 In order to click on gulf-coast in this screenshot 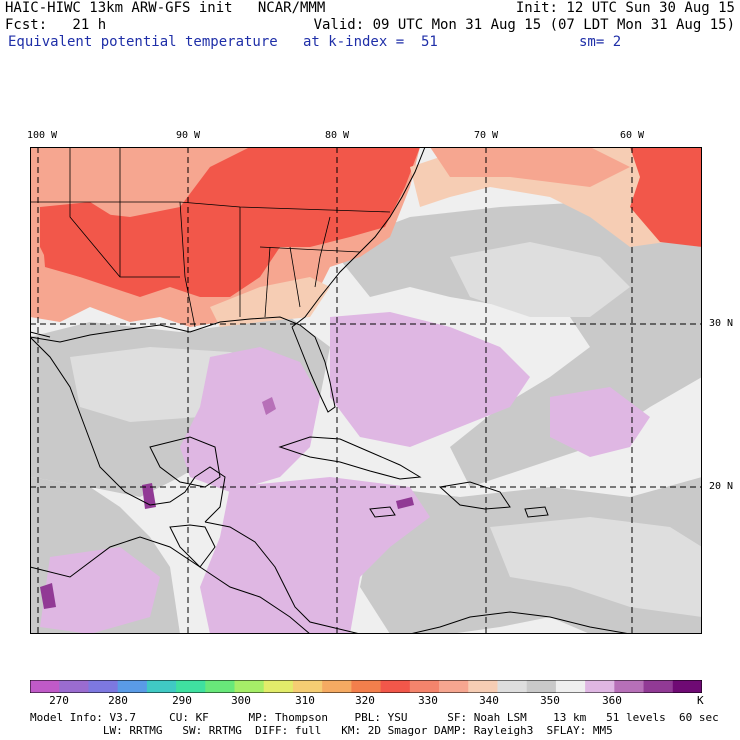, I will do `click(183, 364)`.